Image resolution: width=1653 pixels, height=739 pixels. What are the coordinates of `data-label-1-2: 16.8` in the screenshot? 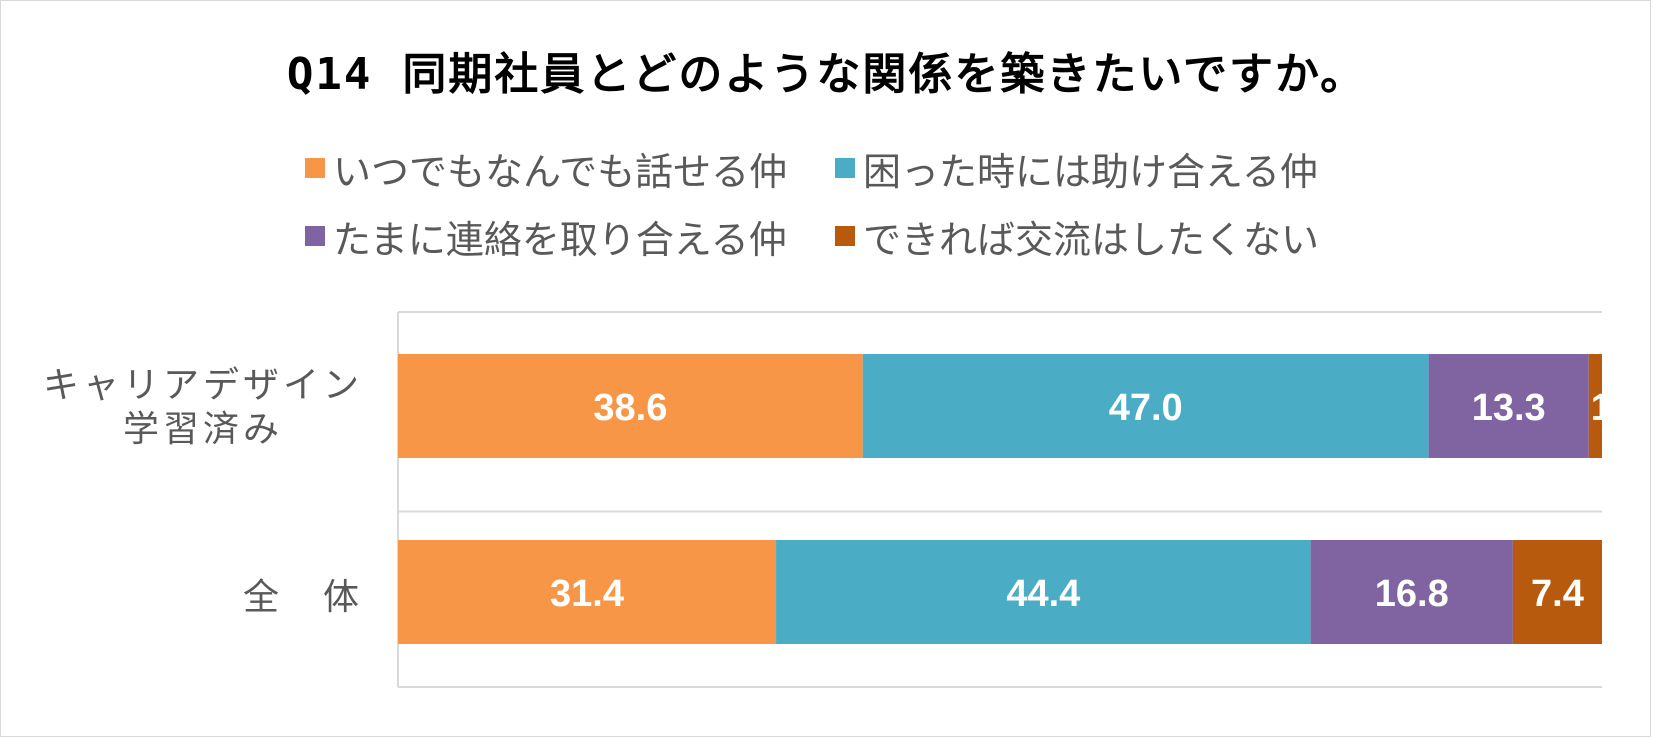 It's located at (1412, 594).